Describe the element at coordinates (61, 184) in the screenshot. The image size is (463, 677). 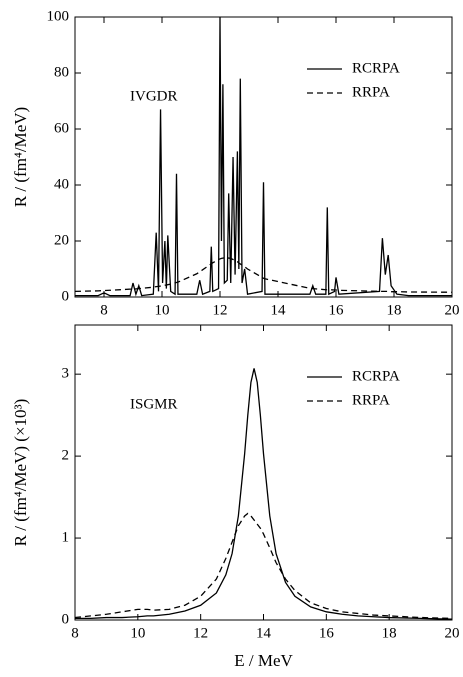
I see `y-tick-label: 40` at that location.